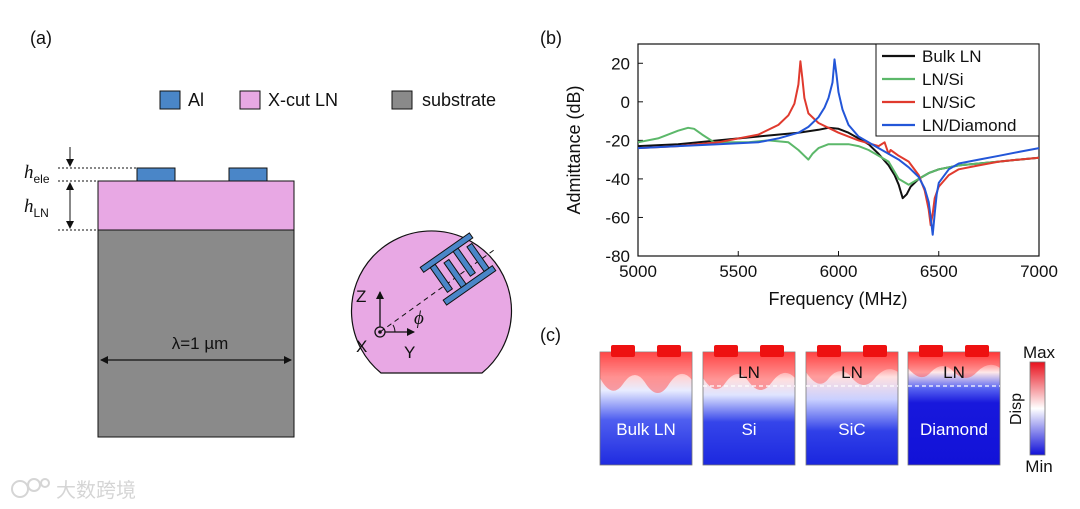  What do you see at coordinates (638, 271) in the screenshot?
I see `x-tick-label: 5000` at bounding box center [638, 271].